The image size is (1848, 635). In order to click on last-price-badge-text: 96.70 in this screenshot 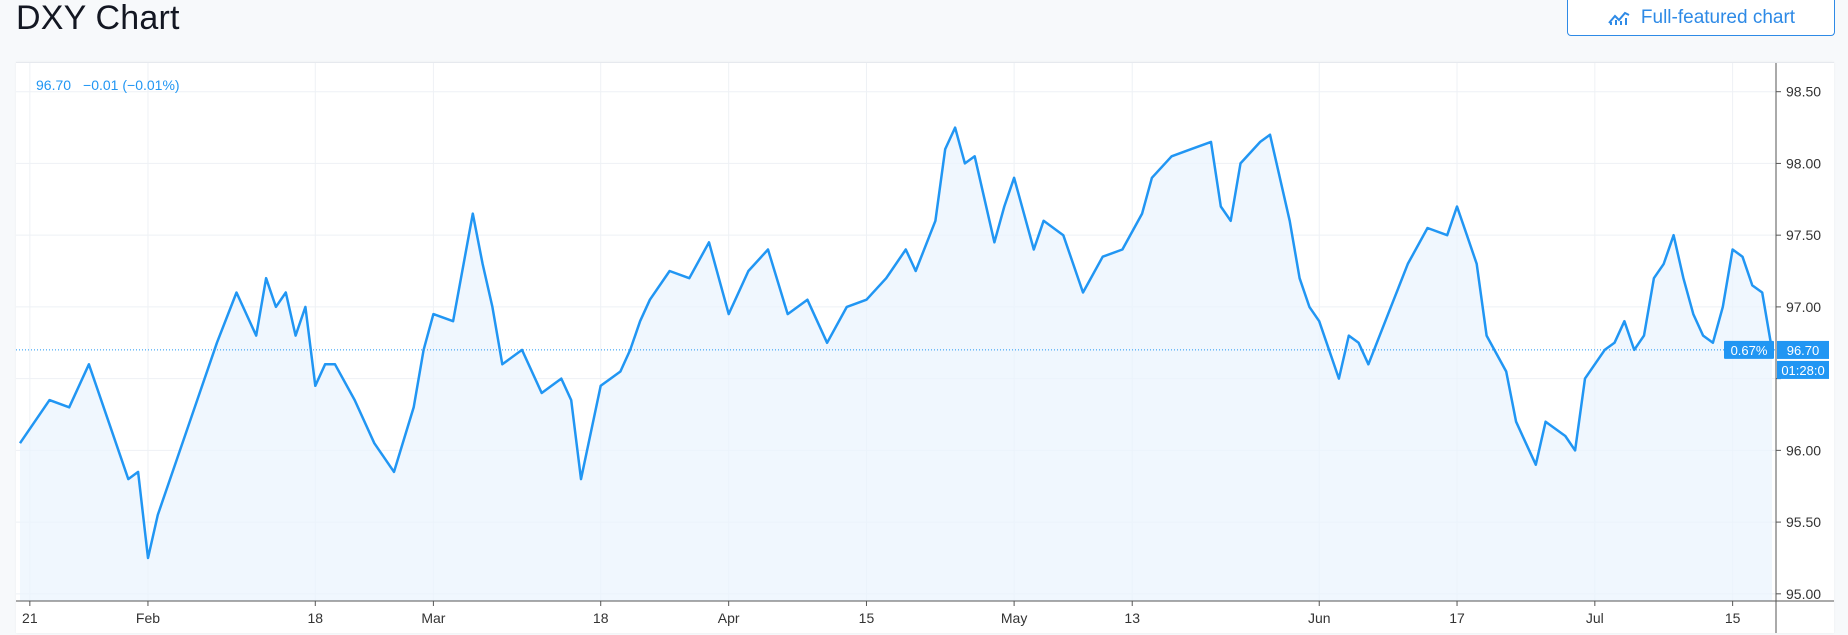, I will do `click(1803, 350)`.